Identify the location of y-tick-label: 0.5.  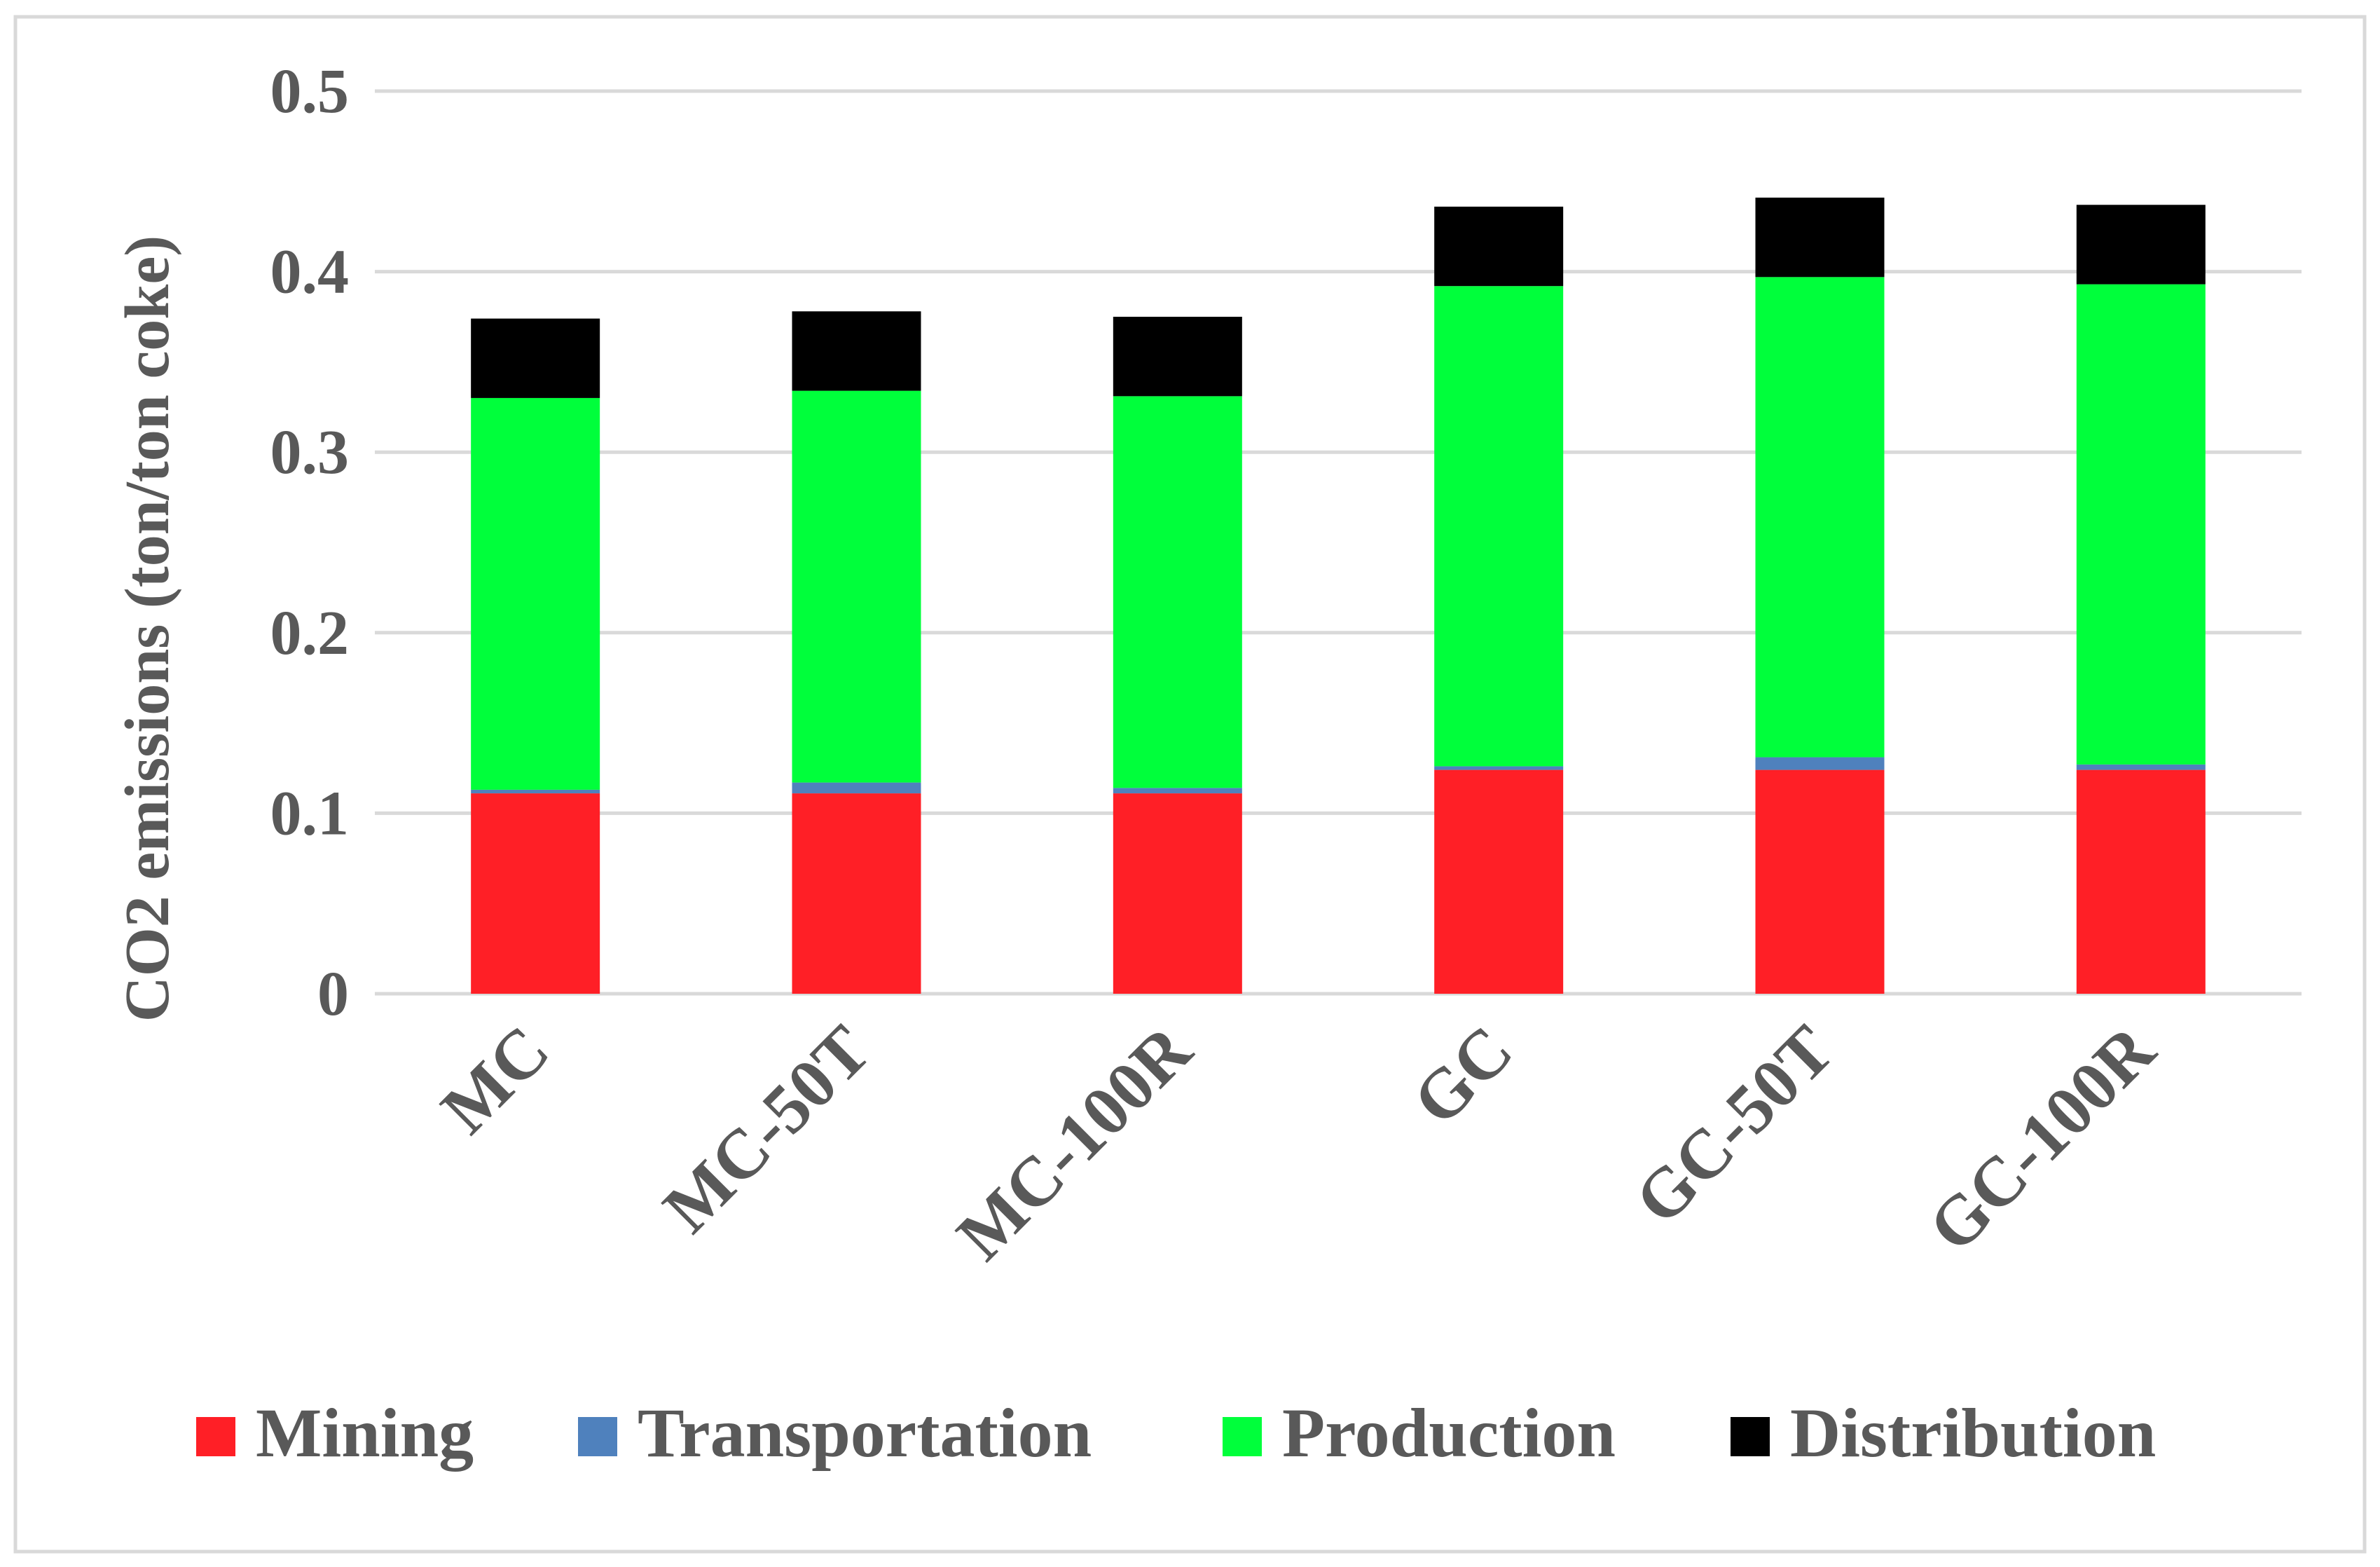
(310, 91).